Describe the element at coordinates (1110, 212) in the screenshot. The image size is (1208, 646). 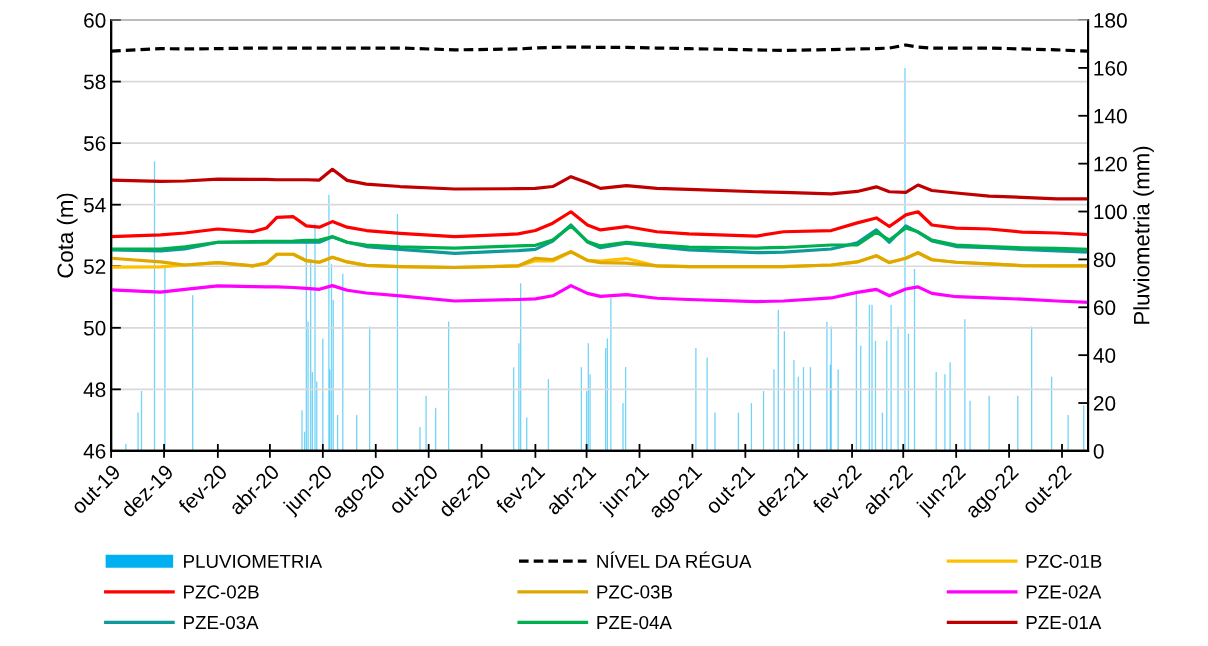
I see `y2-tick-label: 100` at that location.